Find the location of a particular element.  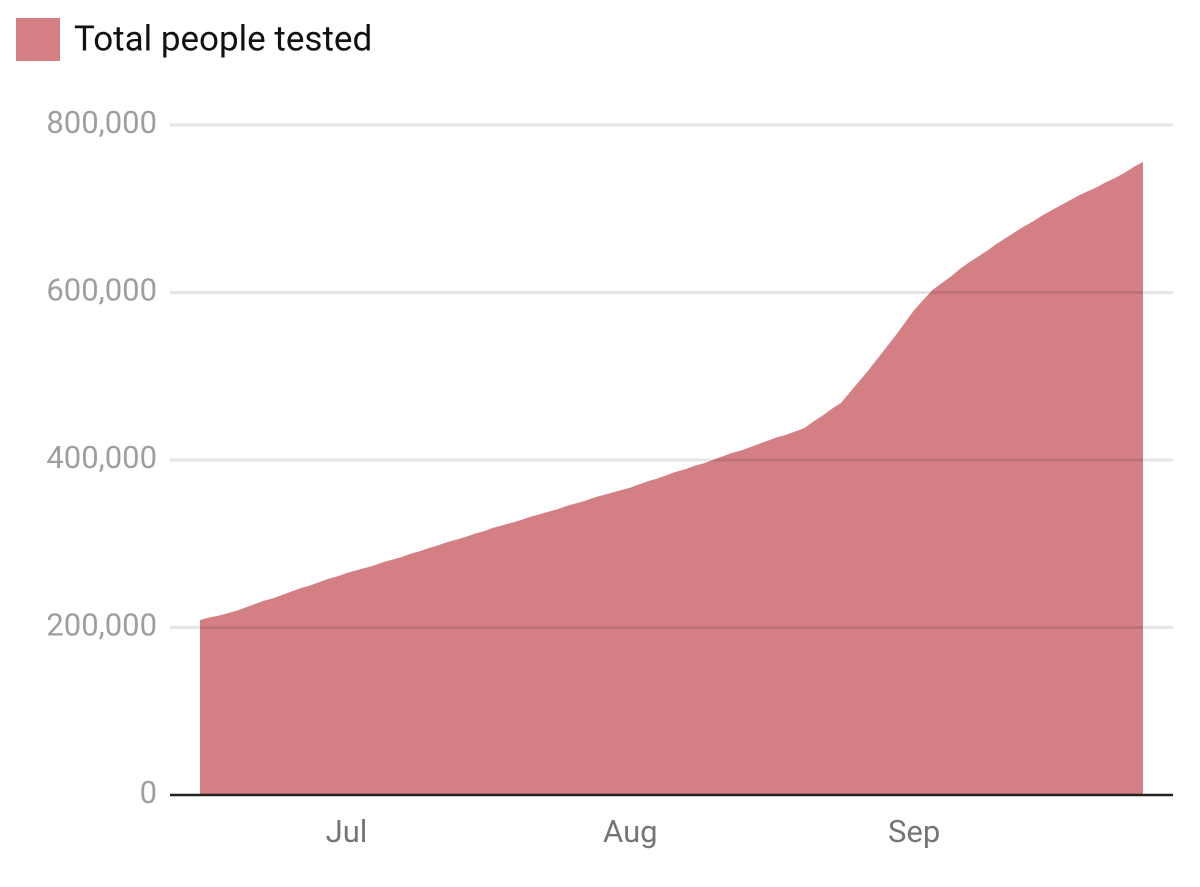

legend-label: Total people tested is located at coordinates (223, 38).